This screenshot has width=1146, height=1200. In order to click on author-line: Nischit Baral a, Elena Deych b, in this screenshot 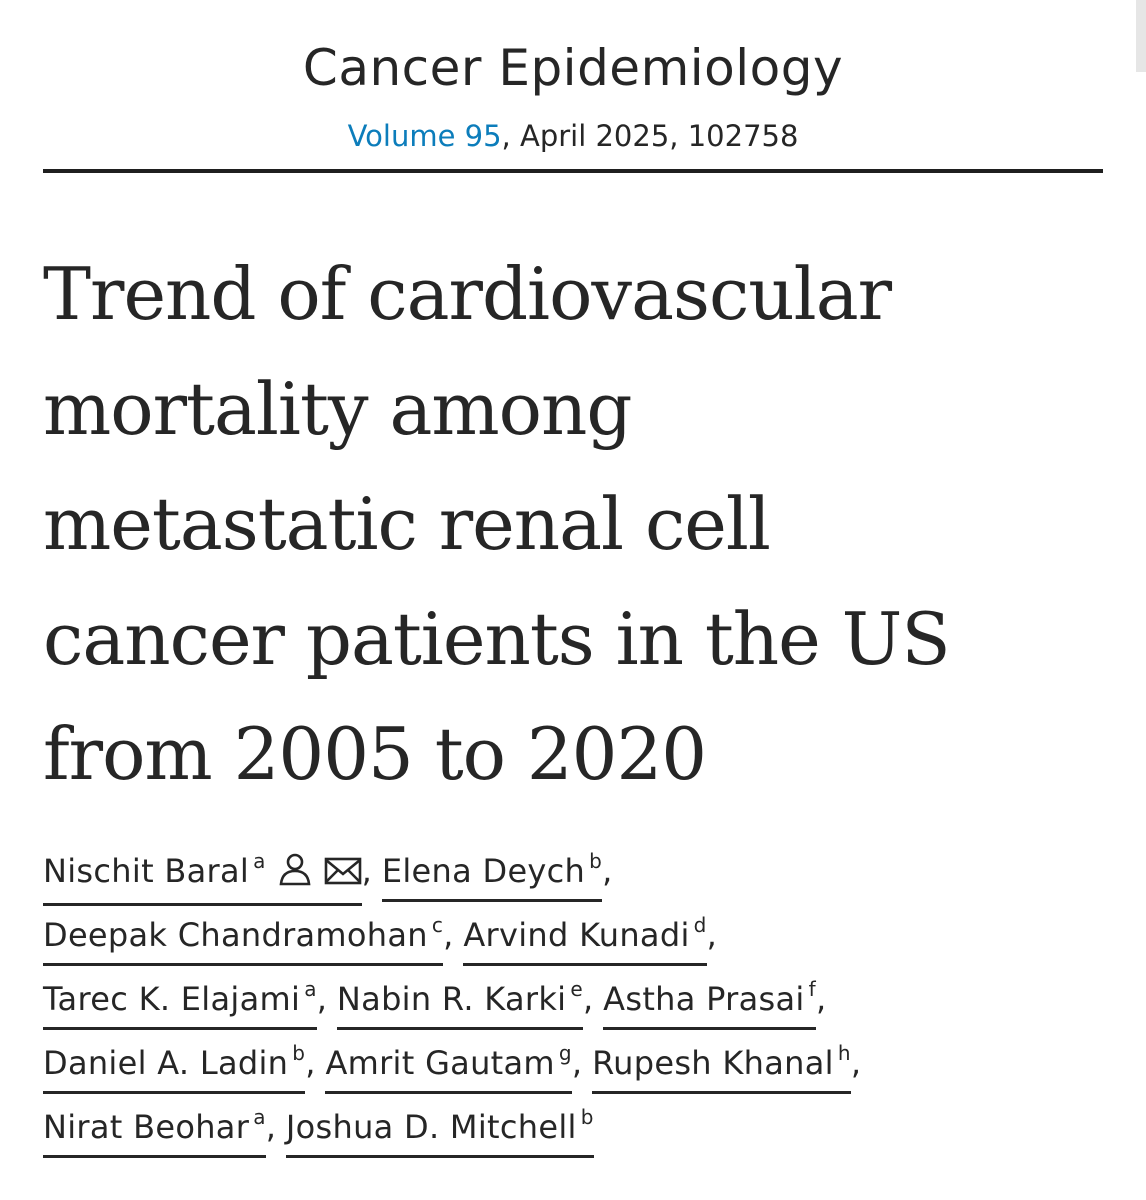, I will do `click(573, 877)`.